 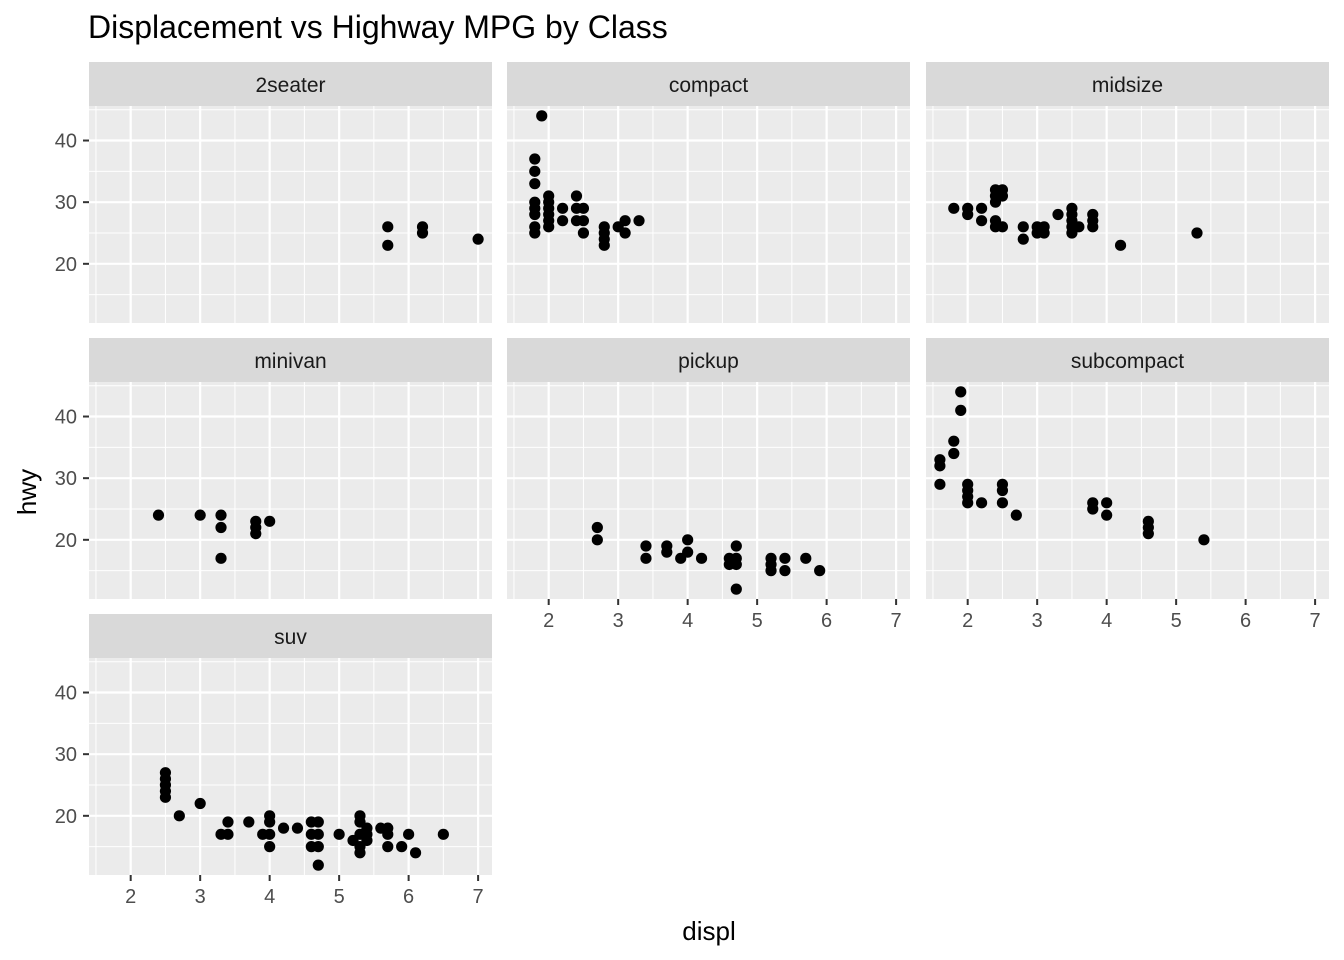 I want to click on y-tick-label: 40, so click(x=66, y=142).